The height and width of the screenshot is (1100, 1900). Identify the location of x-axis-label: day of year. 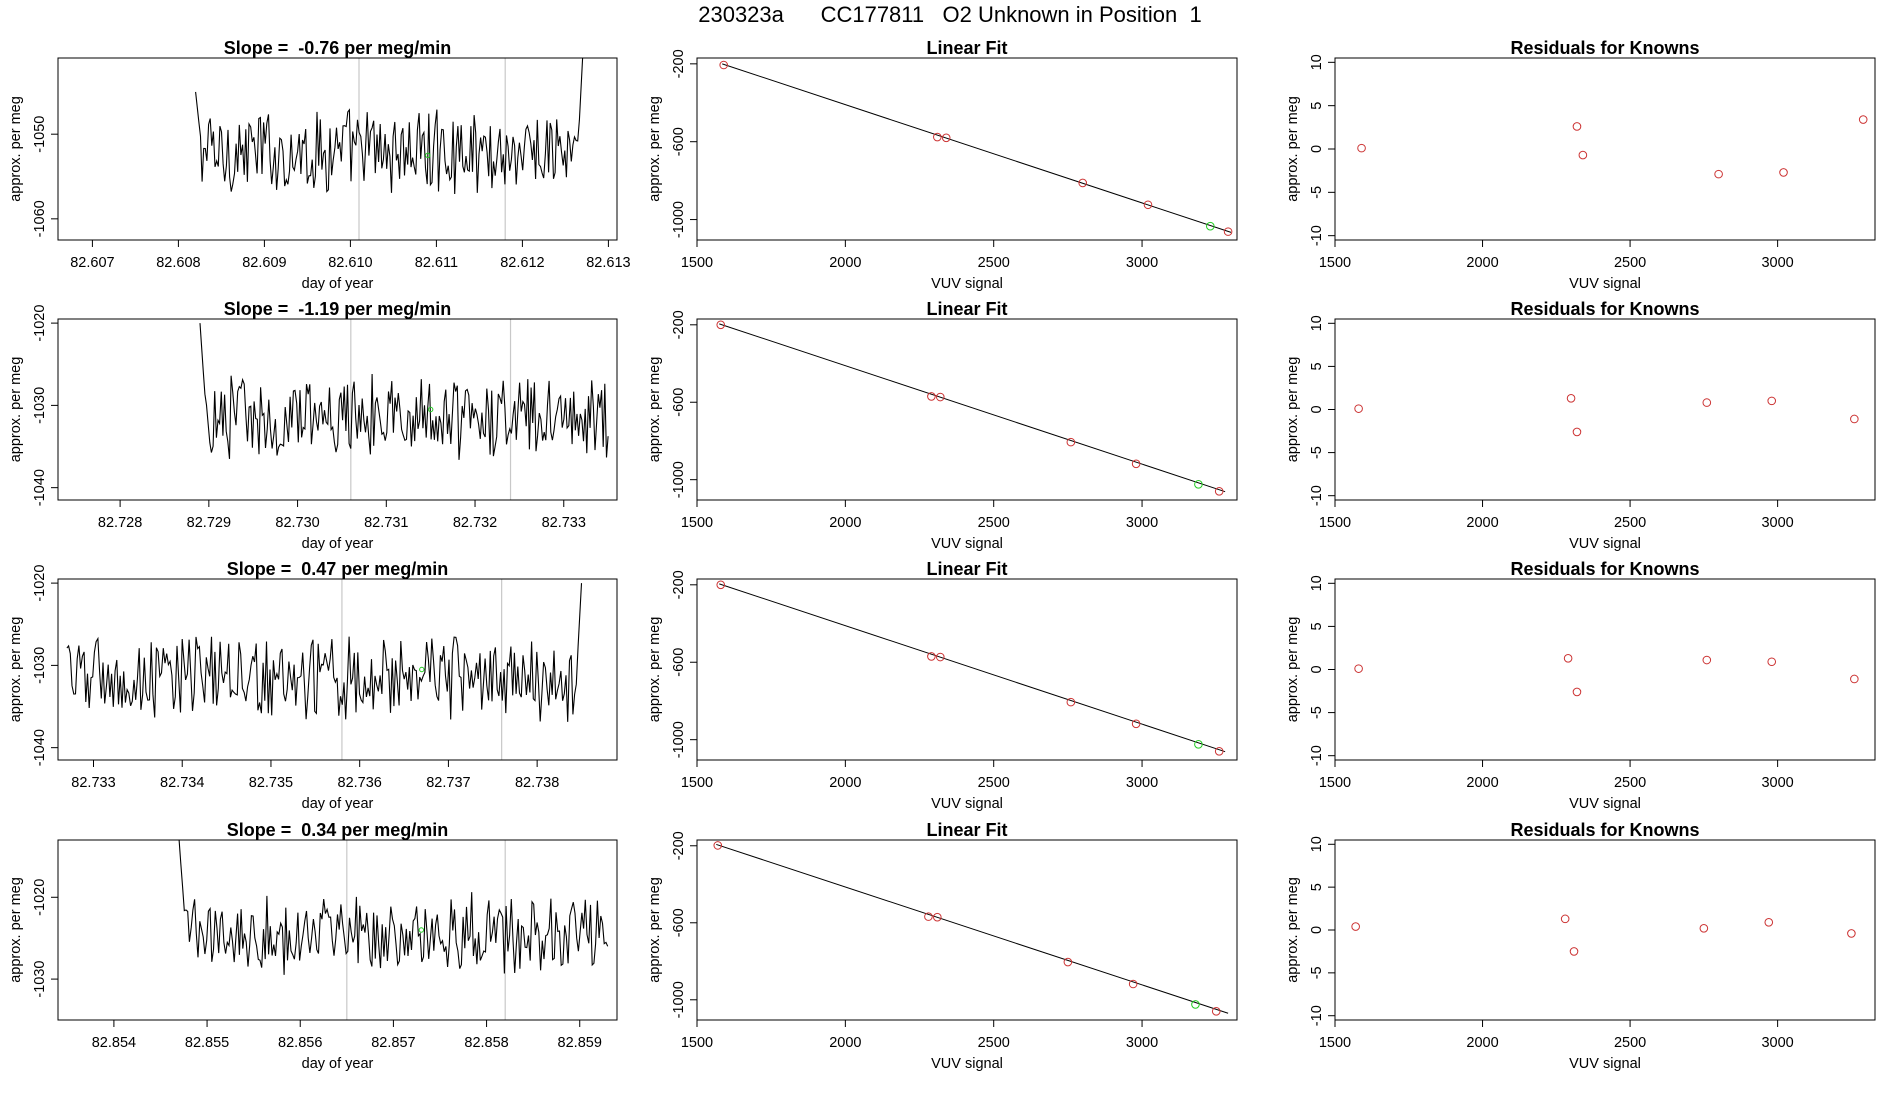
(338, 284).